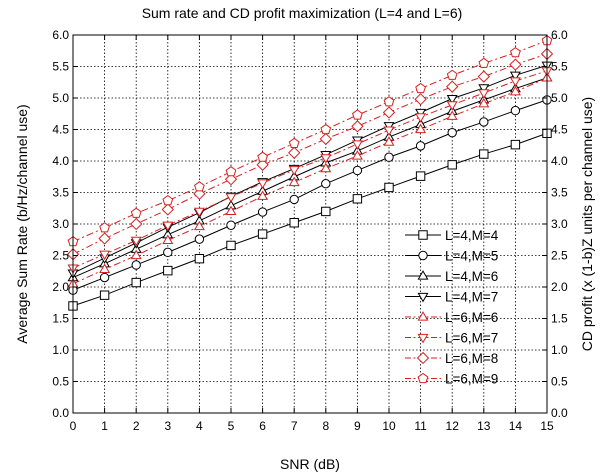 The height and width of the screenshot is (475, 603). What do you see at coordinates (559, 382) in the screenshot?
I see `y2-tick-label: 0.5` at bounding box center [559, 382].